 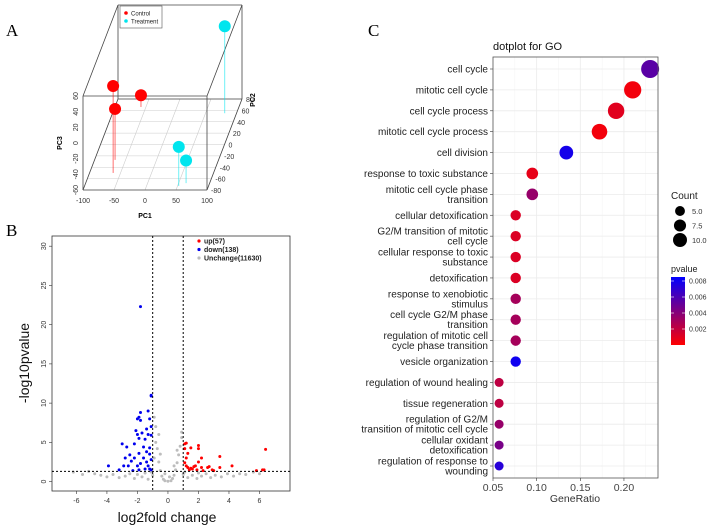 I want to click on x-tick-label: -2, so click(x=137, y=501).